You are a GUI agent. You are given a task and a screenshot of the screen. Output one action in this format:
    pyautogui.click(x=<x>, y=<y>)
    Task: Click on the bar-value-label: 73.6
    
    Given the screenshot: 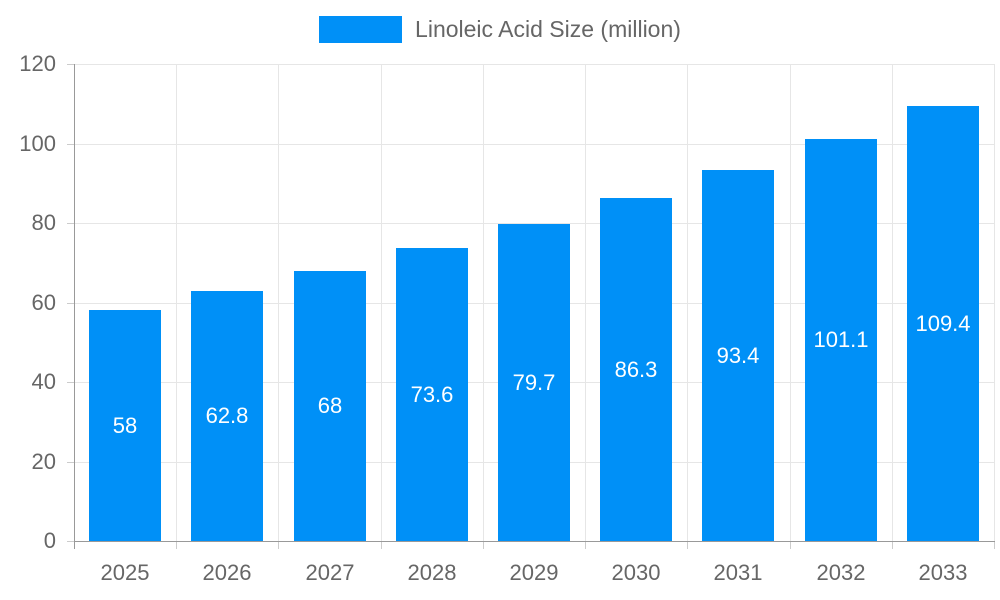 What is the action you would take?
    pyautogui.click(x=432, y=394)
    